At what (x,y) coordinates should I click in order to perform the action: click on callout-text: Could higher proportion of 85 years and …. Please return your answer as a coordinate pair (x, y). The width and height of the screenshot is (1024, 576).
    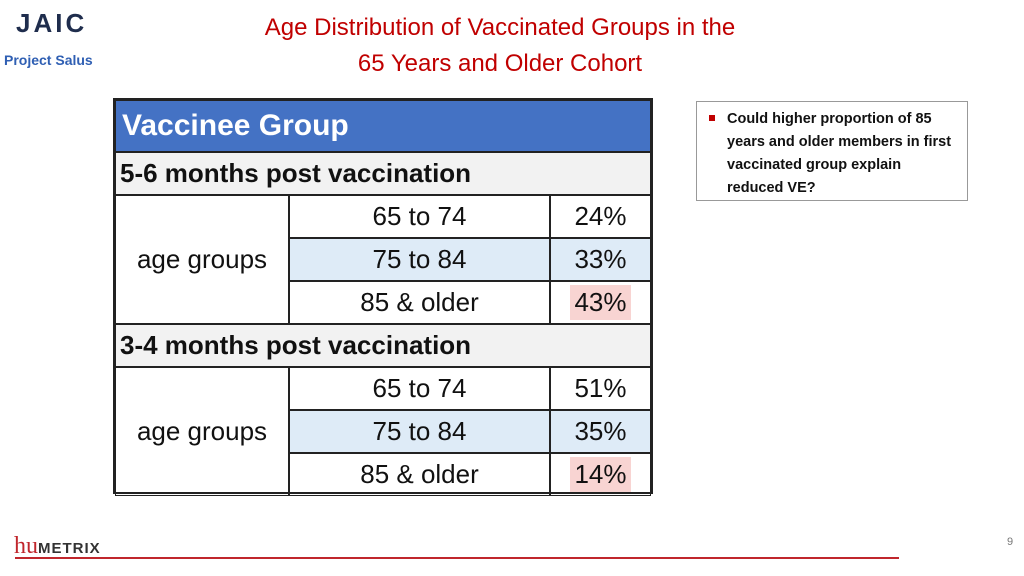
    Looking at the image, I should click on (839, 153).